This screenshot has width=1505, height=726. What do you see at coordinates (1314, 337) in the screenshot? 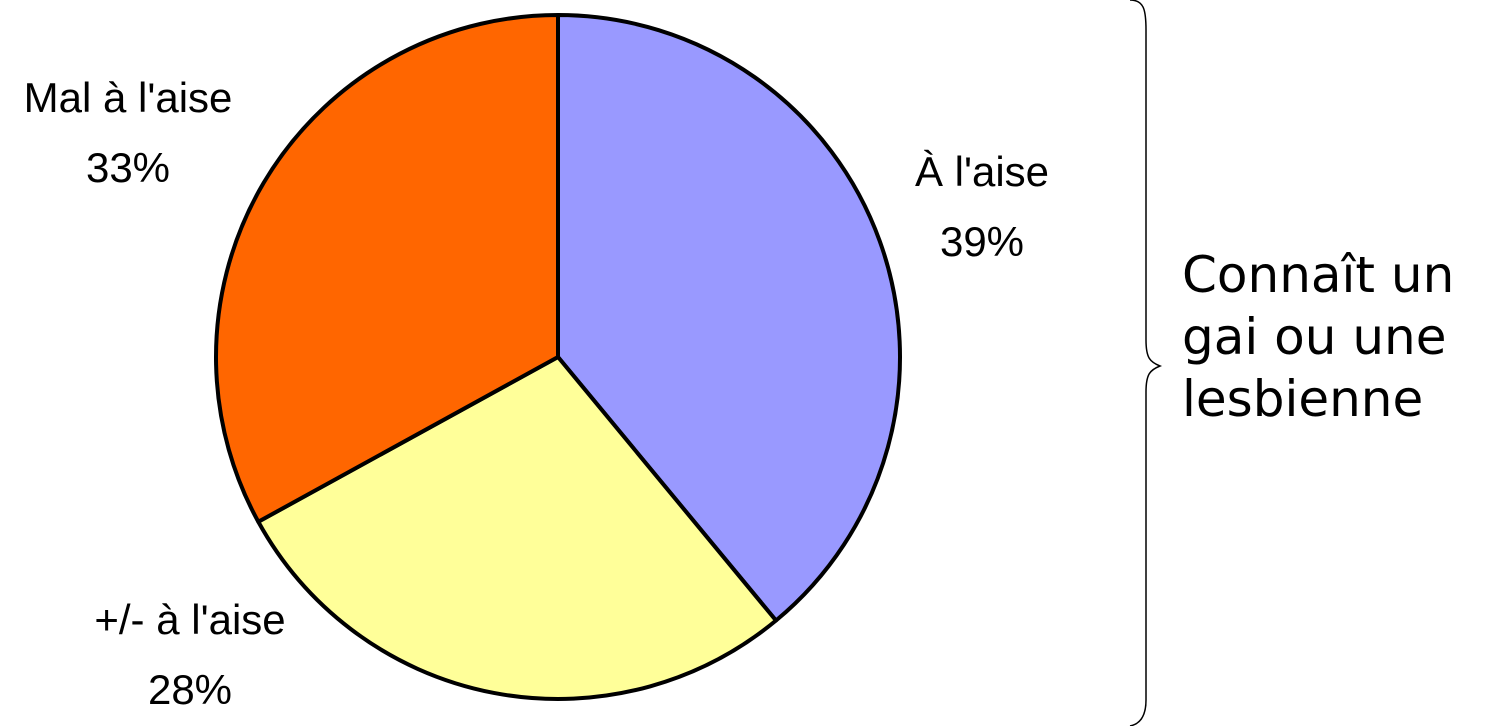
I see `caption-line-2: gai ou une` at bounding box center [1314, 337].